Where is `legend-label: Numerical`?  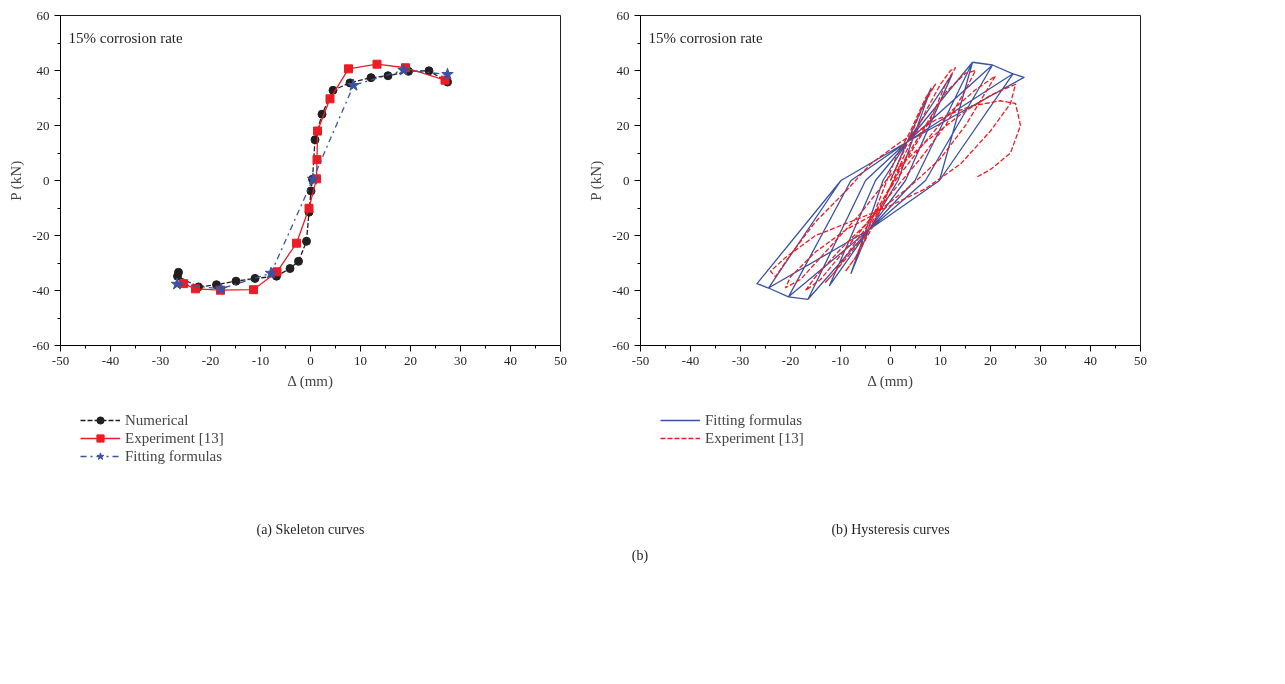
legend-label: Numerical is located at coordinates (157, 420).